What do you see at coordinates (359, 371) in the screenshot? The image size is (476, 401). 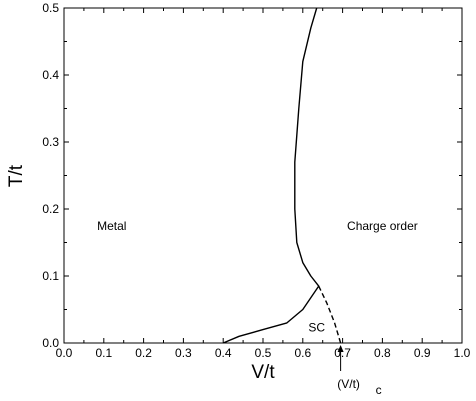 I see `critical-point-marker: (V/t) c` at bounding box center [359, 371].